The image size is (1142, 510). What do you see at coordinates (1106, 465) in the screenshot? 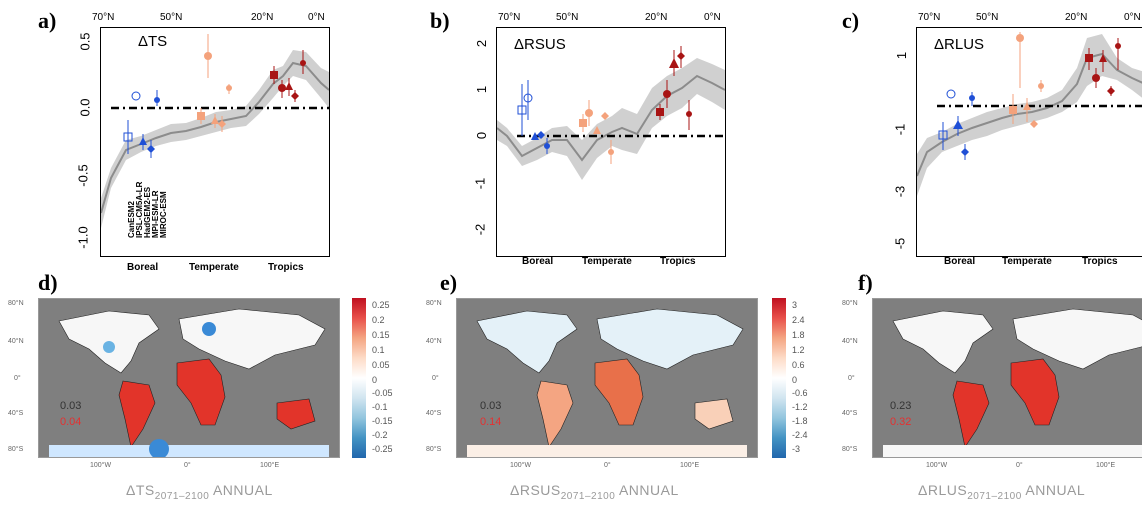
I see `map-lon-label: 100°E` at bounding box center [1106, 465].